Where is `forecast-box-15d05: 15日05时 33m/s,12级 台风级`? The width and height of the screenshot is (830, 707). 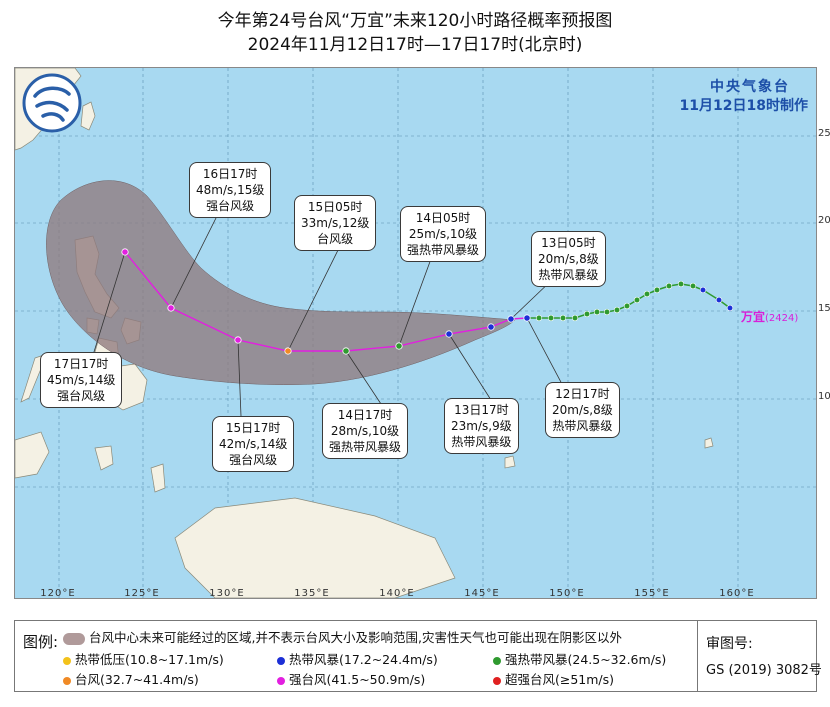
forecast-box-15d05: 15日05时 33m/s,12级 台风级 is located at coordinates (335, 223).